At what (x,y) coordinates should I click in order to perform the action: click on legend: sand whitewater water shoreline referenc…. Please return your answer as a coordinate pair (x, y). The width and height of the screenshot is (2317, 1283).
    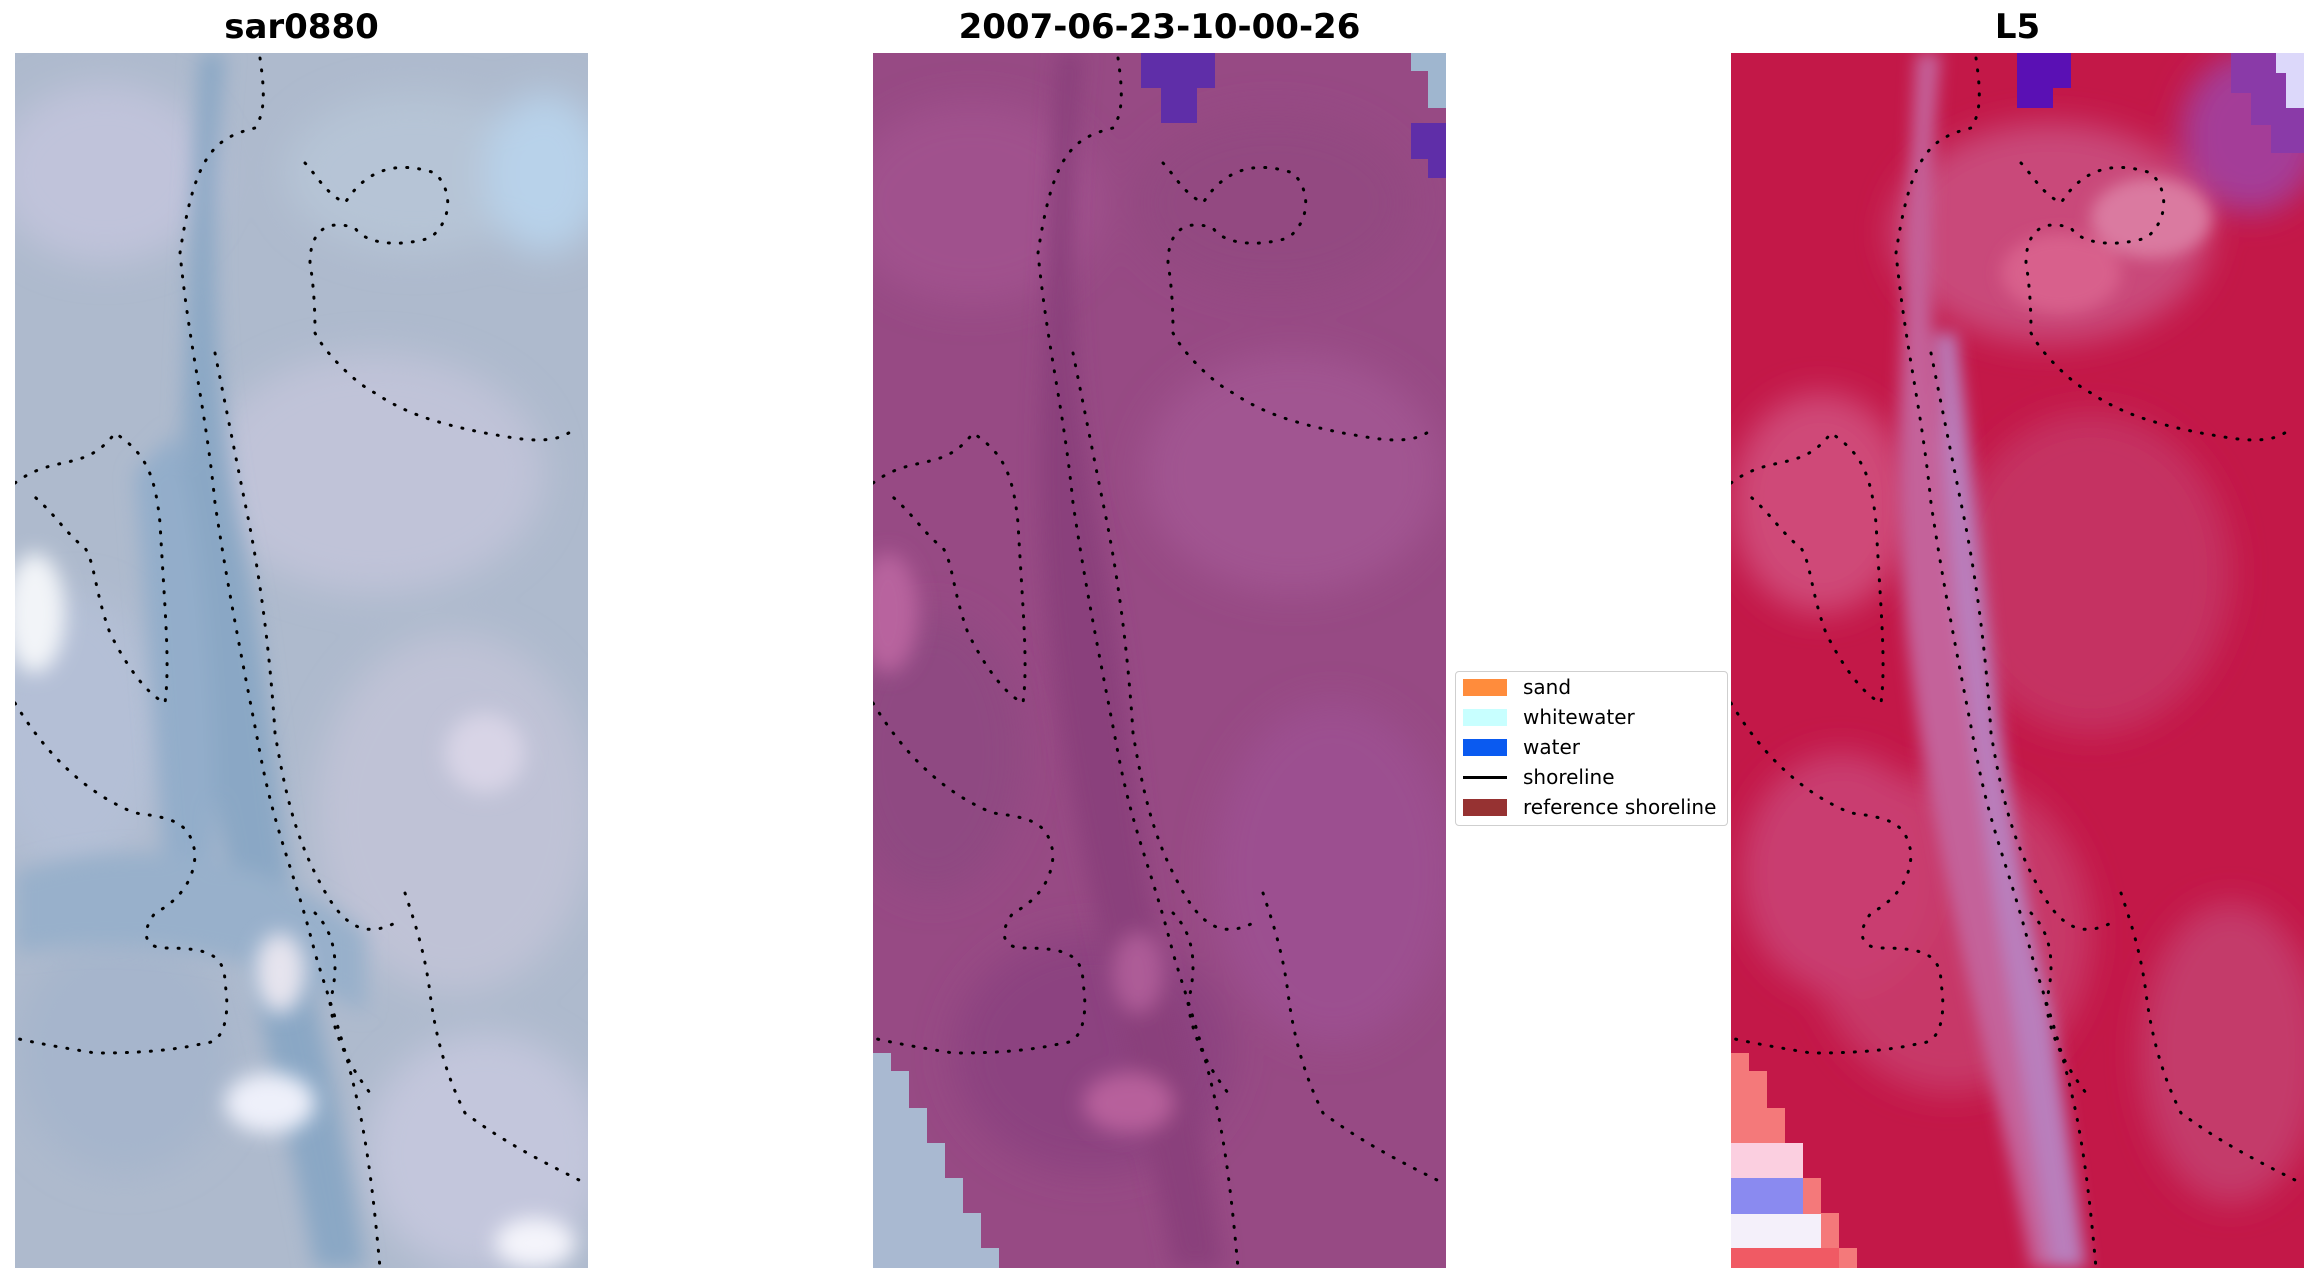
    Looking at the image, I should click on (1591, 748).